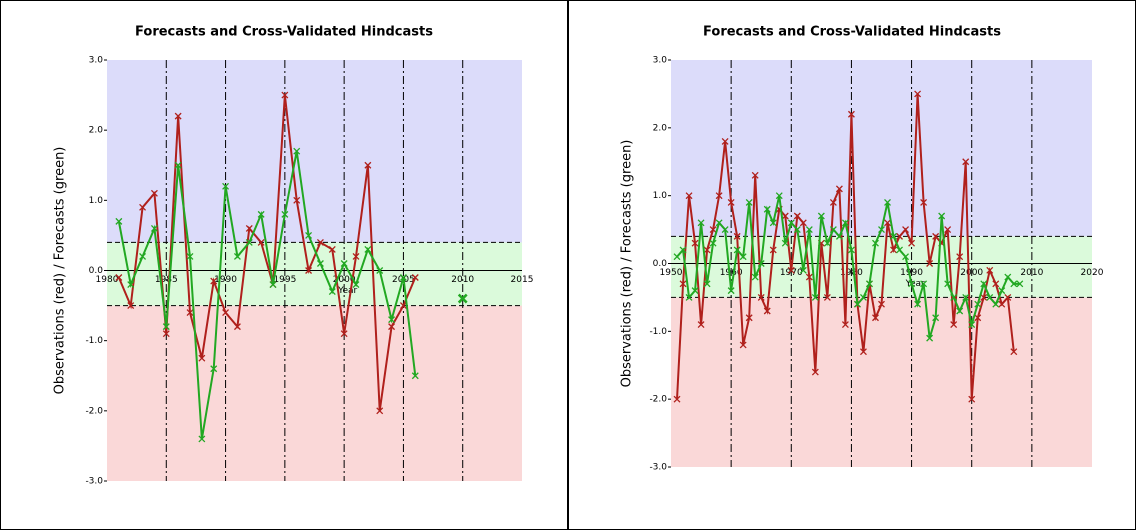 Image resolution: width=1136 pixels, height=530 pixels. I want to click on y-tick-label: 1.0, so click(660, 196).